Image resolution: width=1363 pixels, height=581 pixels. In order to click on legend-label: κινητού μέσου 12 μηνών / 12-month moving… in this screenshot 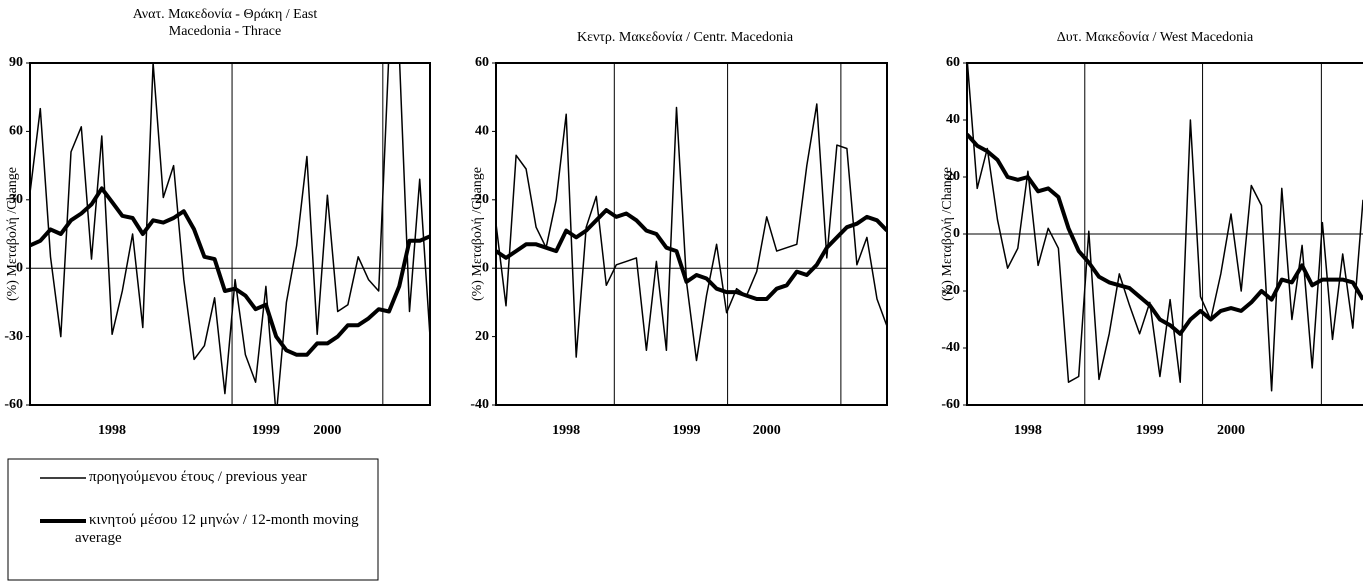, I will do `click(217, 529)`.